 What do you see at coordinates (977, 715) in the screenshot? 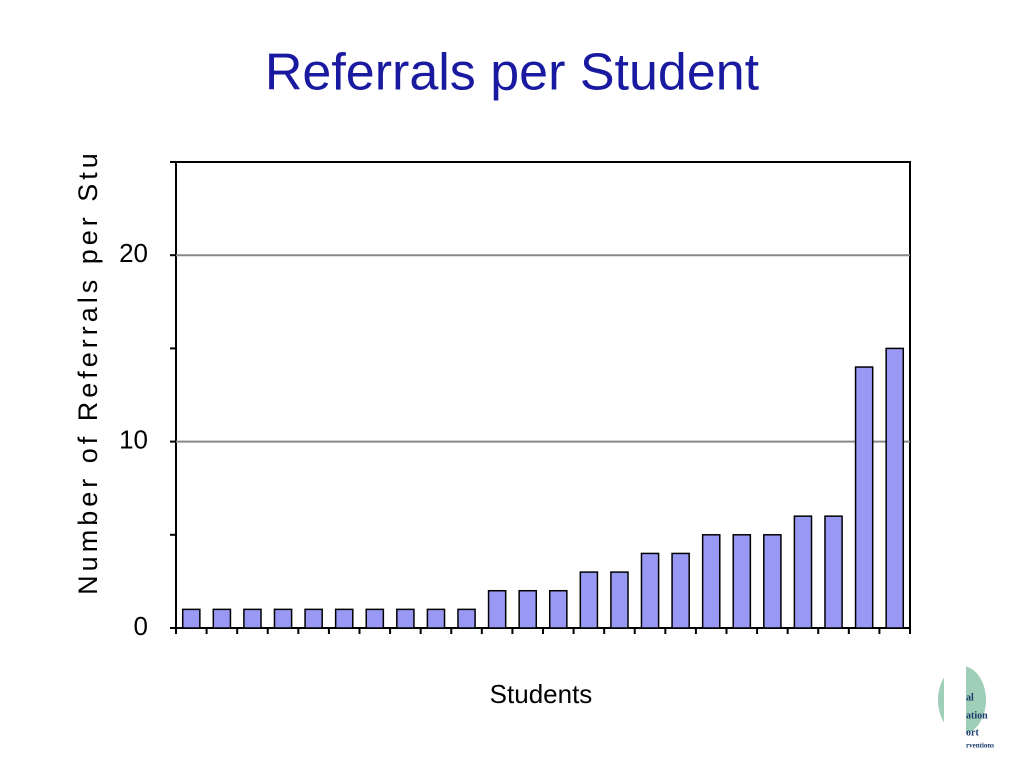
I see `logo-text: ation` at bounding box center [977, 715].